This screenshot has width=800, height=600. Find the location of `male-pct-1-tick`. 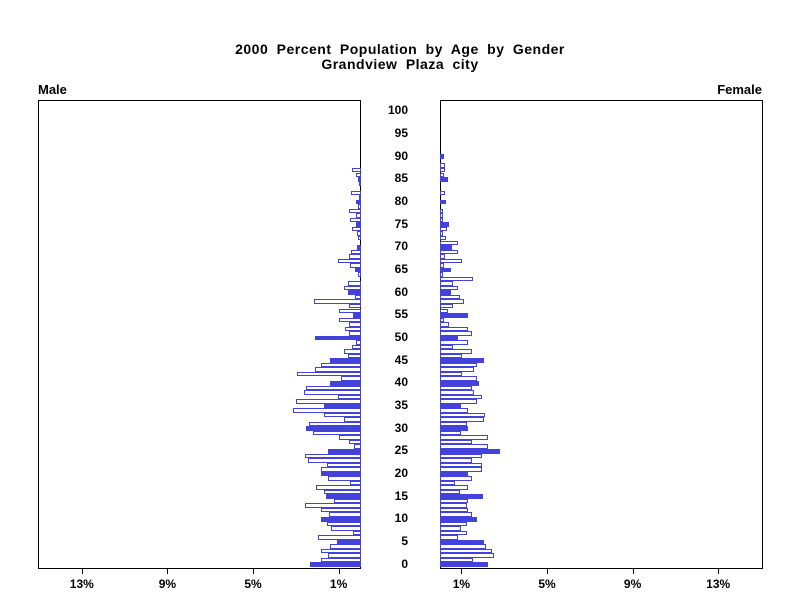

male-pct-1-tick is located at coordinates (339, 571).